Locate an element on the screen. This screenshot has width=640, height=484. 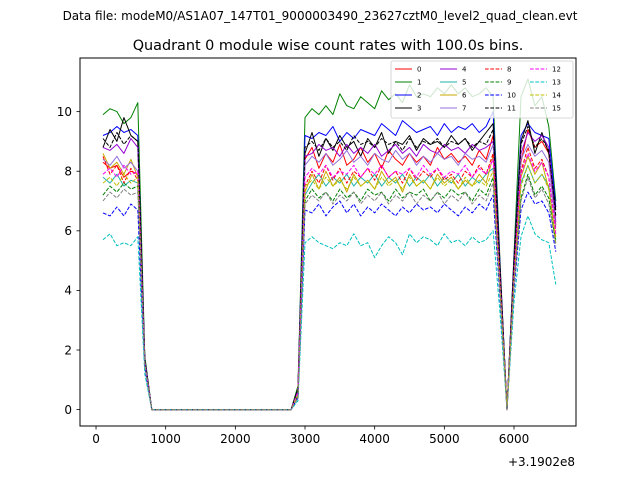
x-tick-label-4000: 4000 is located at coordinates (374, 439).